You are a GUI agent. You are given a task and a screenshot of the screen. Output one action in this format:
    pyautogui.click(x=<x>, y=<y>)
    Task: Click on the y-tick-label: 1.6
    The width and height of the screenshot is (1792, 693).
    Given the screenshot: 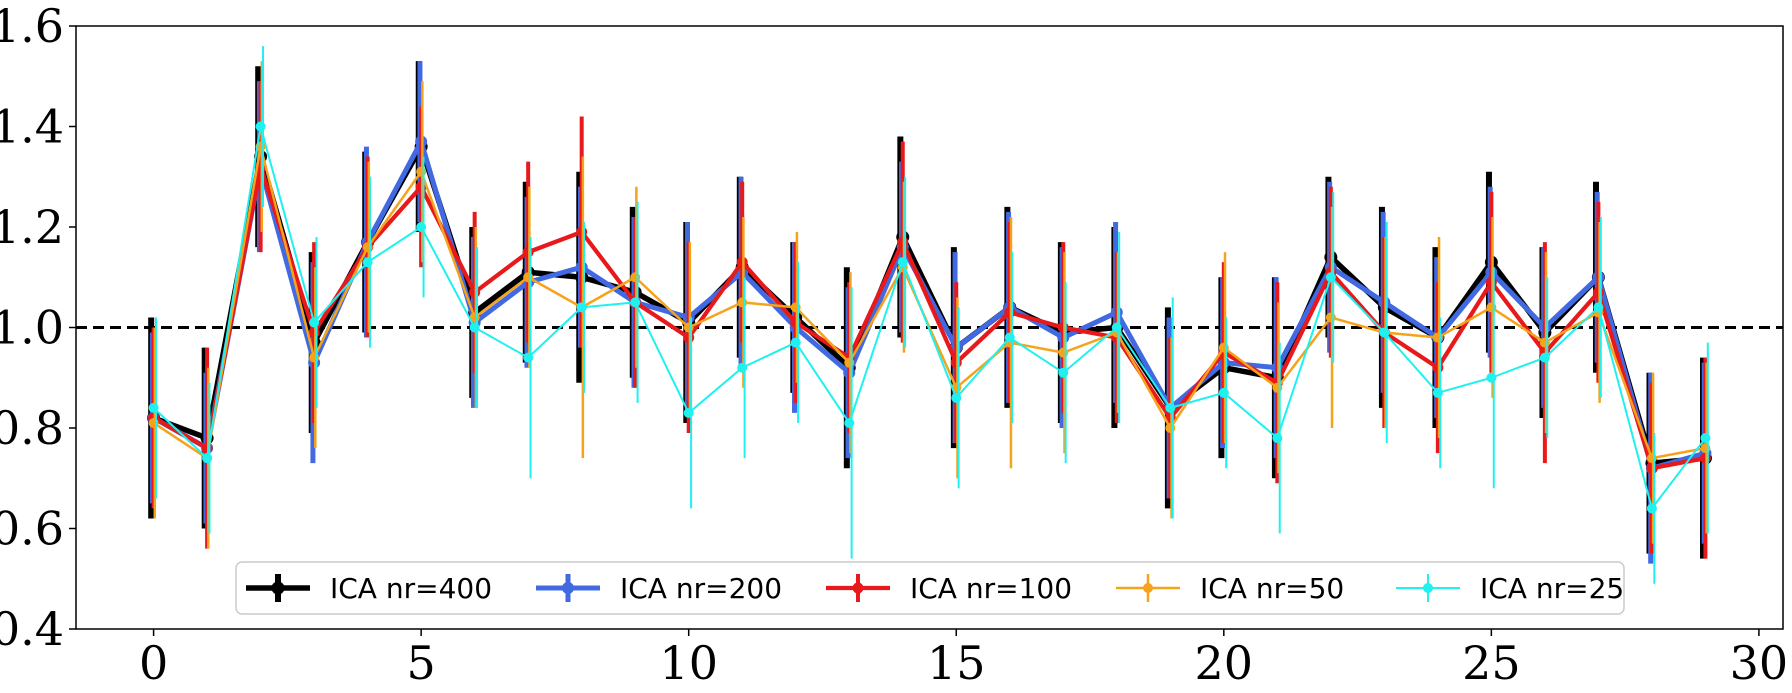 What is the action you would take?
    pyautogui.click(x=32, y=26)
    